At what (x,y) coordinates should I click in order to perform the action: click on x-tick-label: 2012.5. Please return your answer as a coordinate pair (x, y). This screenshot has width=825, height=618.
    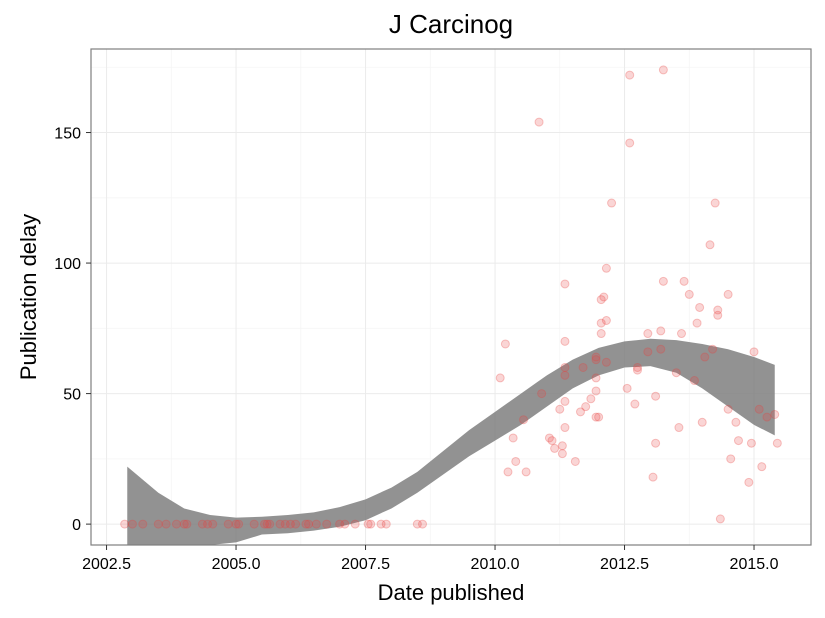
    Looking at the image, I should click on (624, 564).